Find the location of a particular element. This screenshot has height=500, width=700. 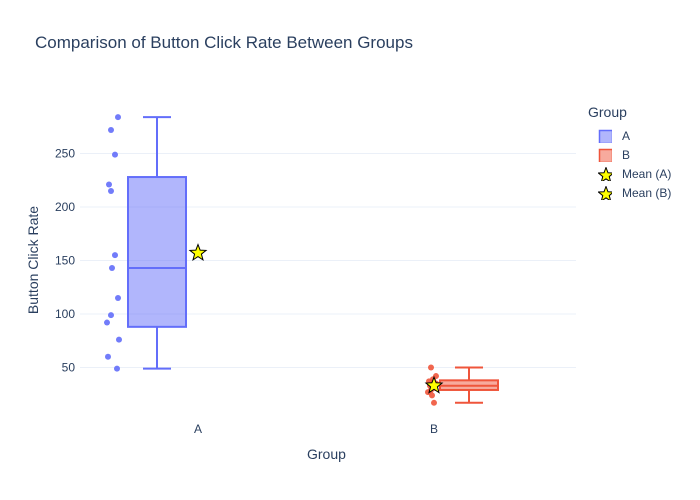

x-axis-title: Group is located at coordinates (326, 454).